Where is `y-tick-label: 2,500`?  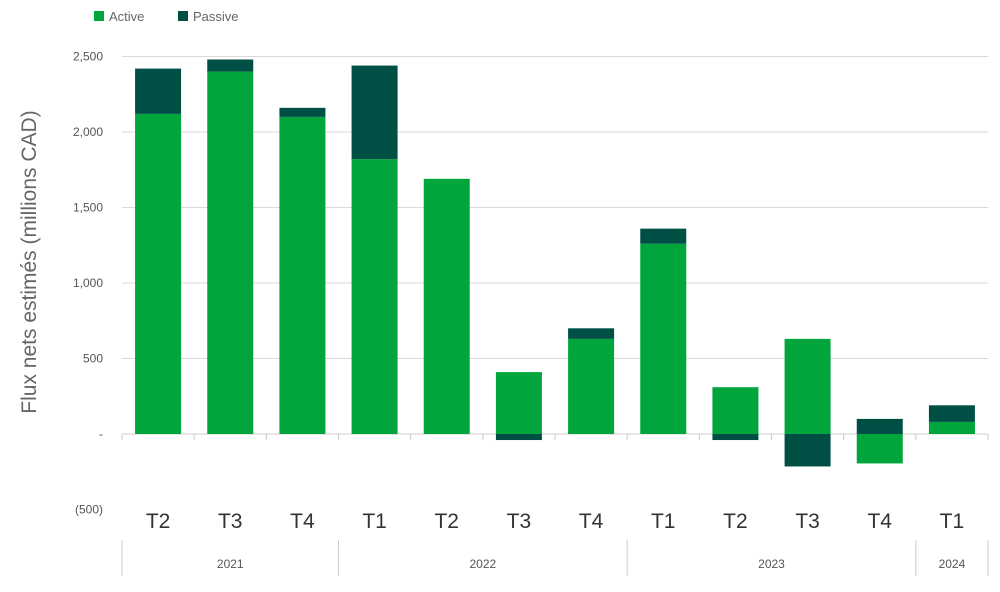 y-tick-label: 2,500 is located at coordinates (88, 57).